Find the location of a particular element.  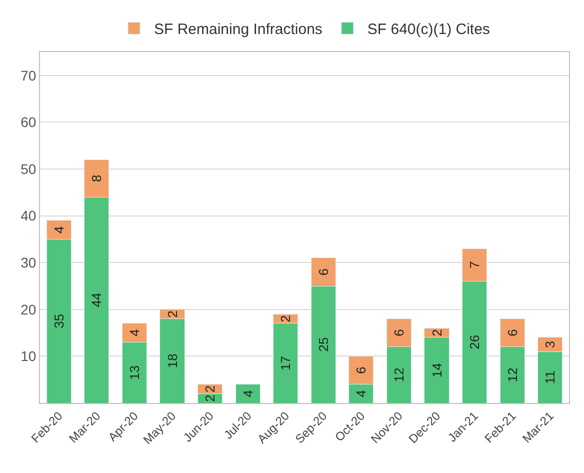

bar is located at coordinates (247, 393).